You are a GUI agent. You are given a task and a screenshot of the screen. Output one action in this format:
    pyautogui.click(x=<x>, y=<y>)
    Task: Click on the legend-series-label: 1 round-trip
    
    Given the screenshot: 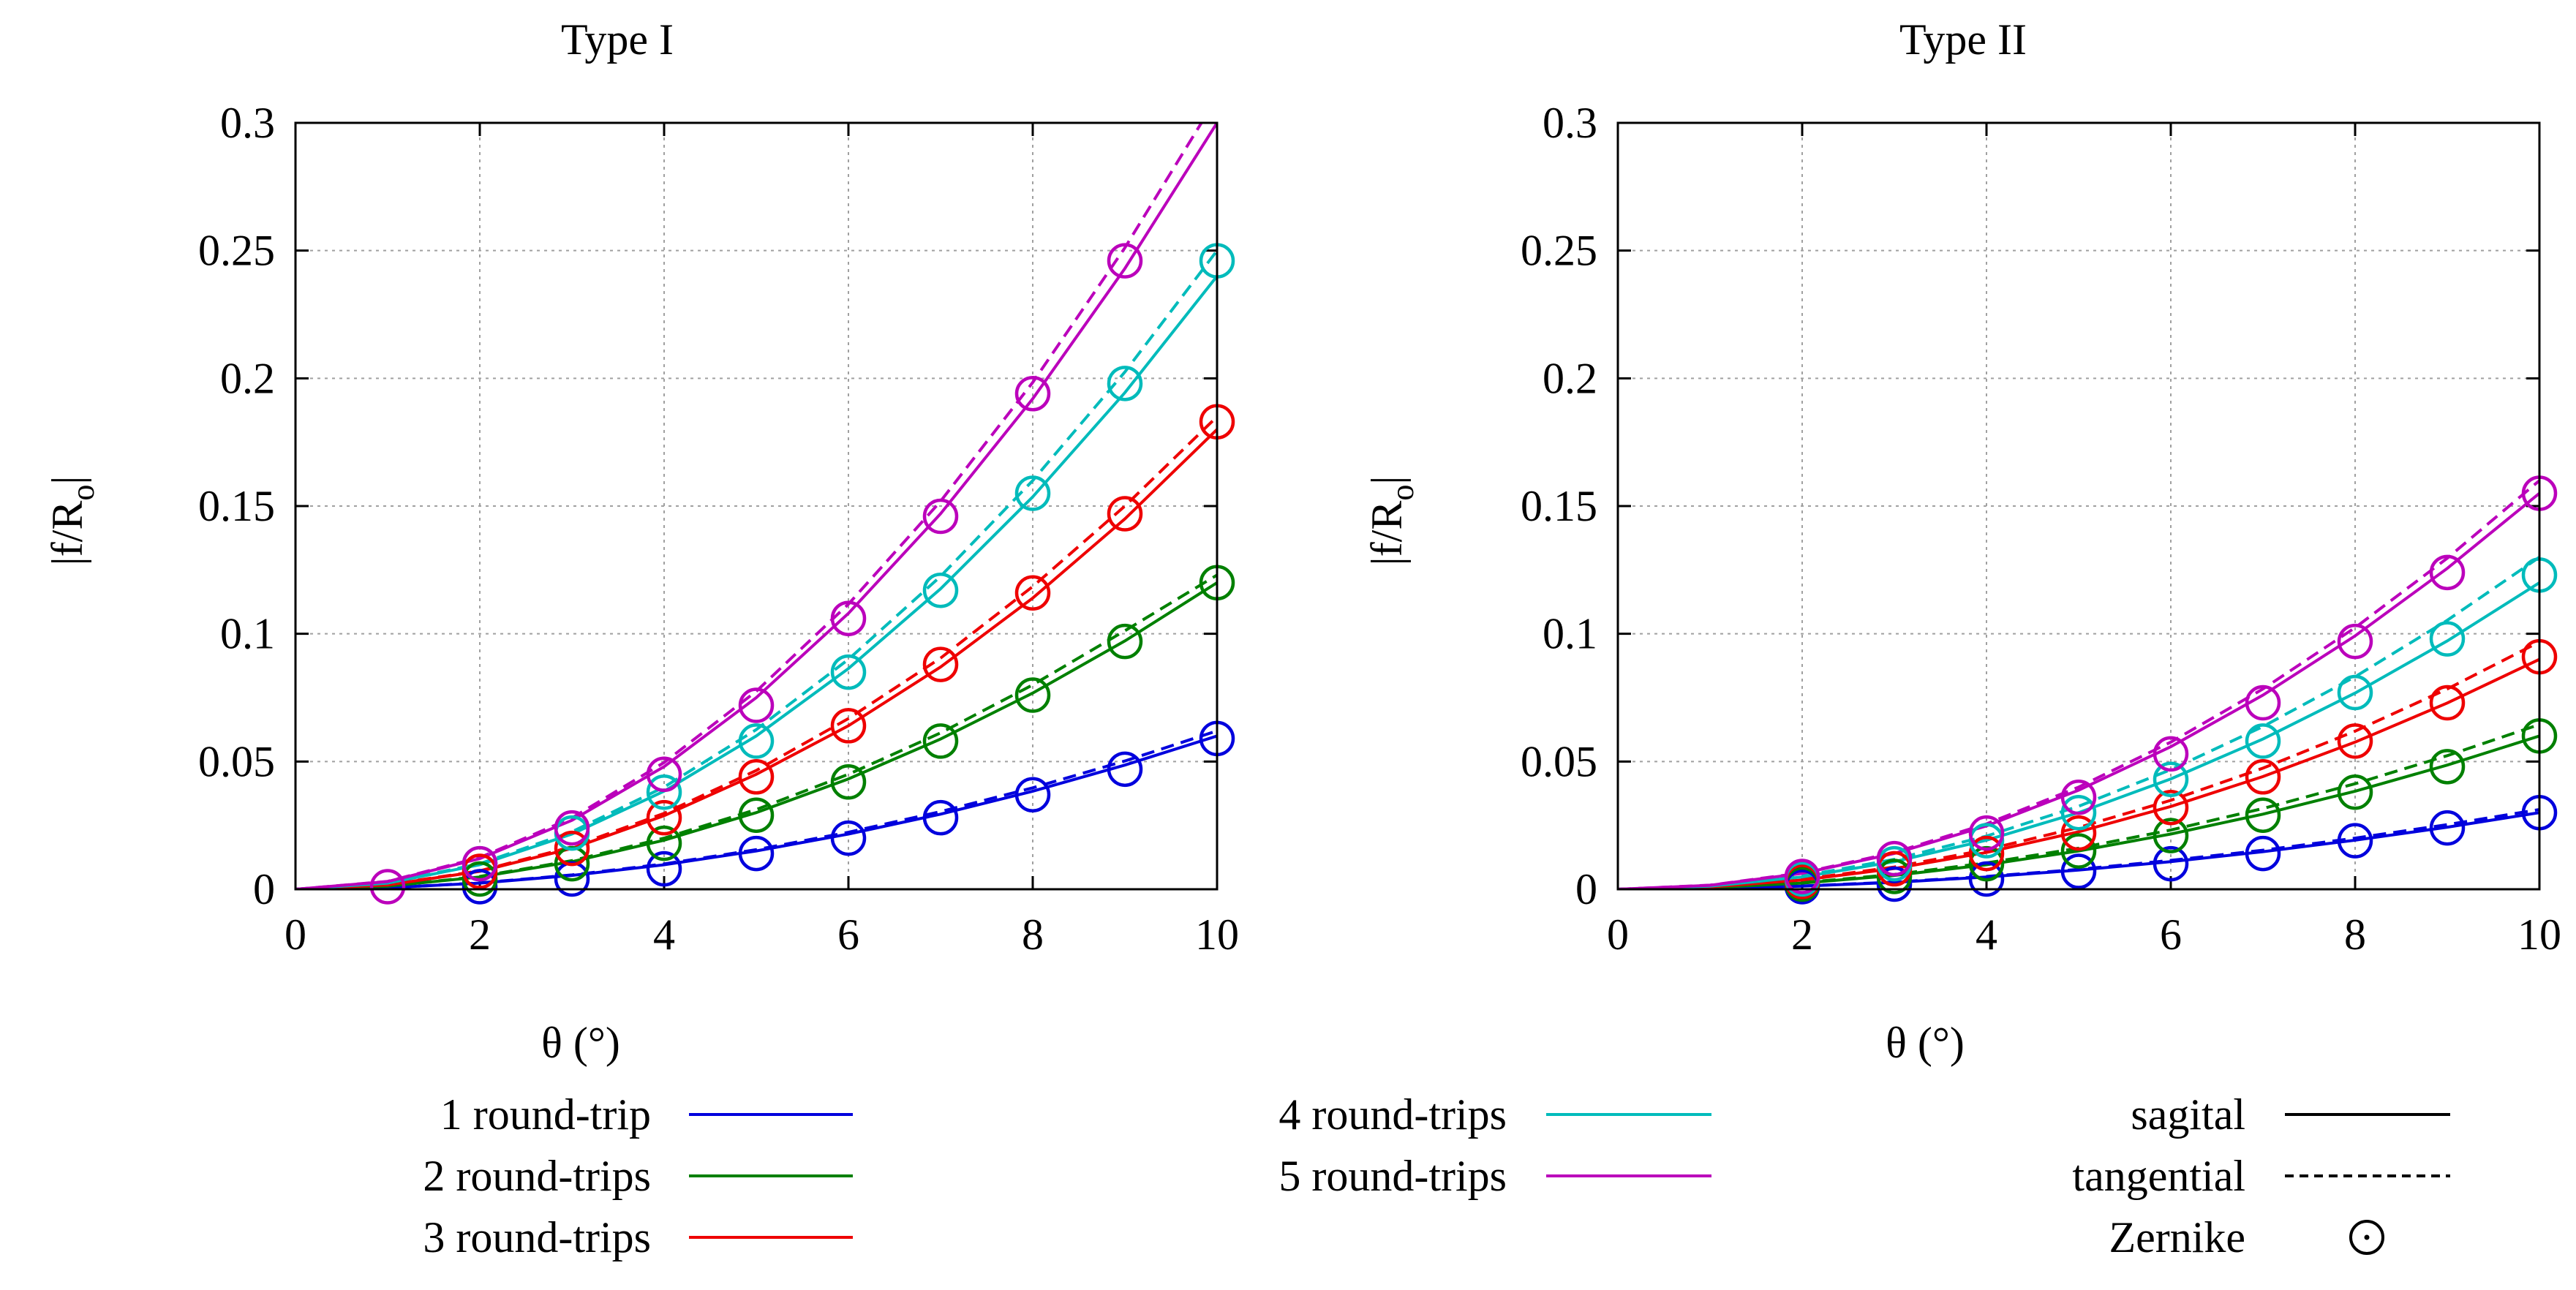 What is the action you would take?
    pyautogui.click(x=545, y=1114)
    